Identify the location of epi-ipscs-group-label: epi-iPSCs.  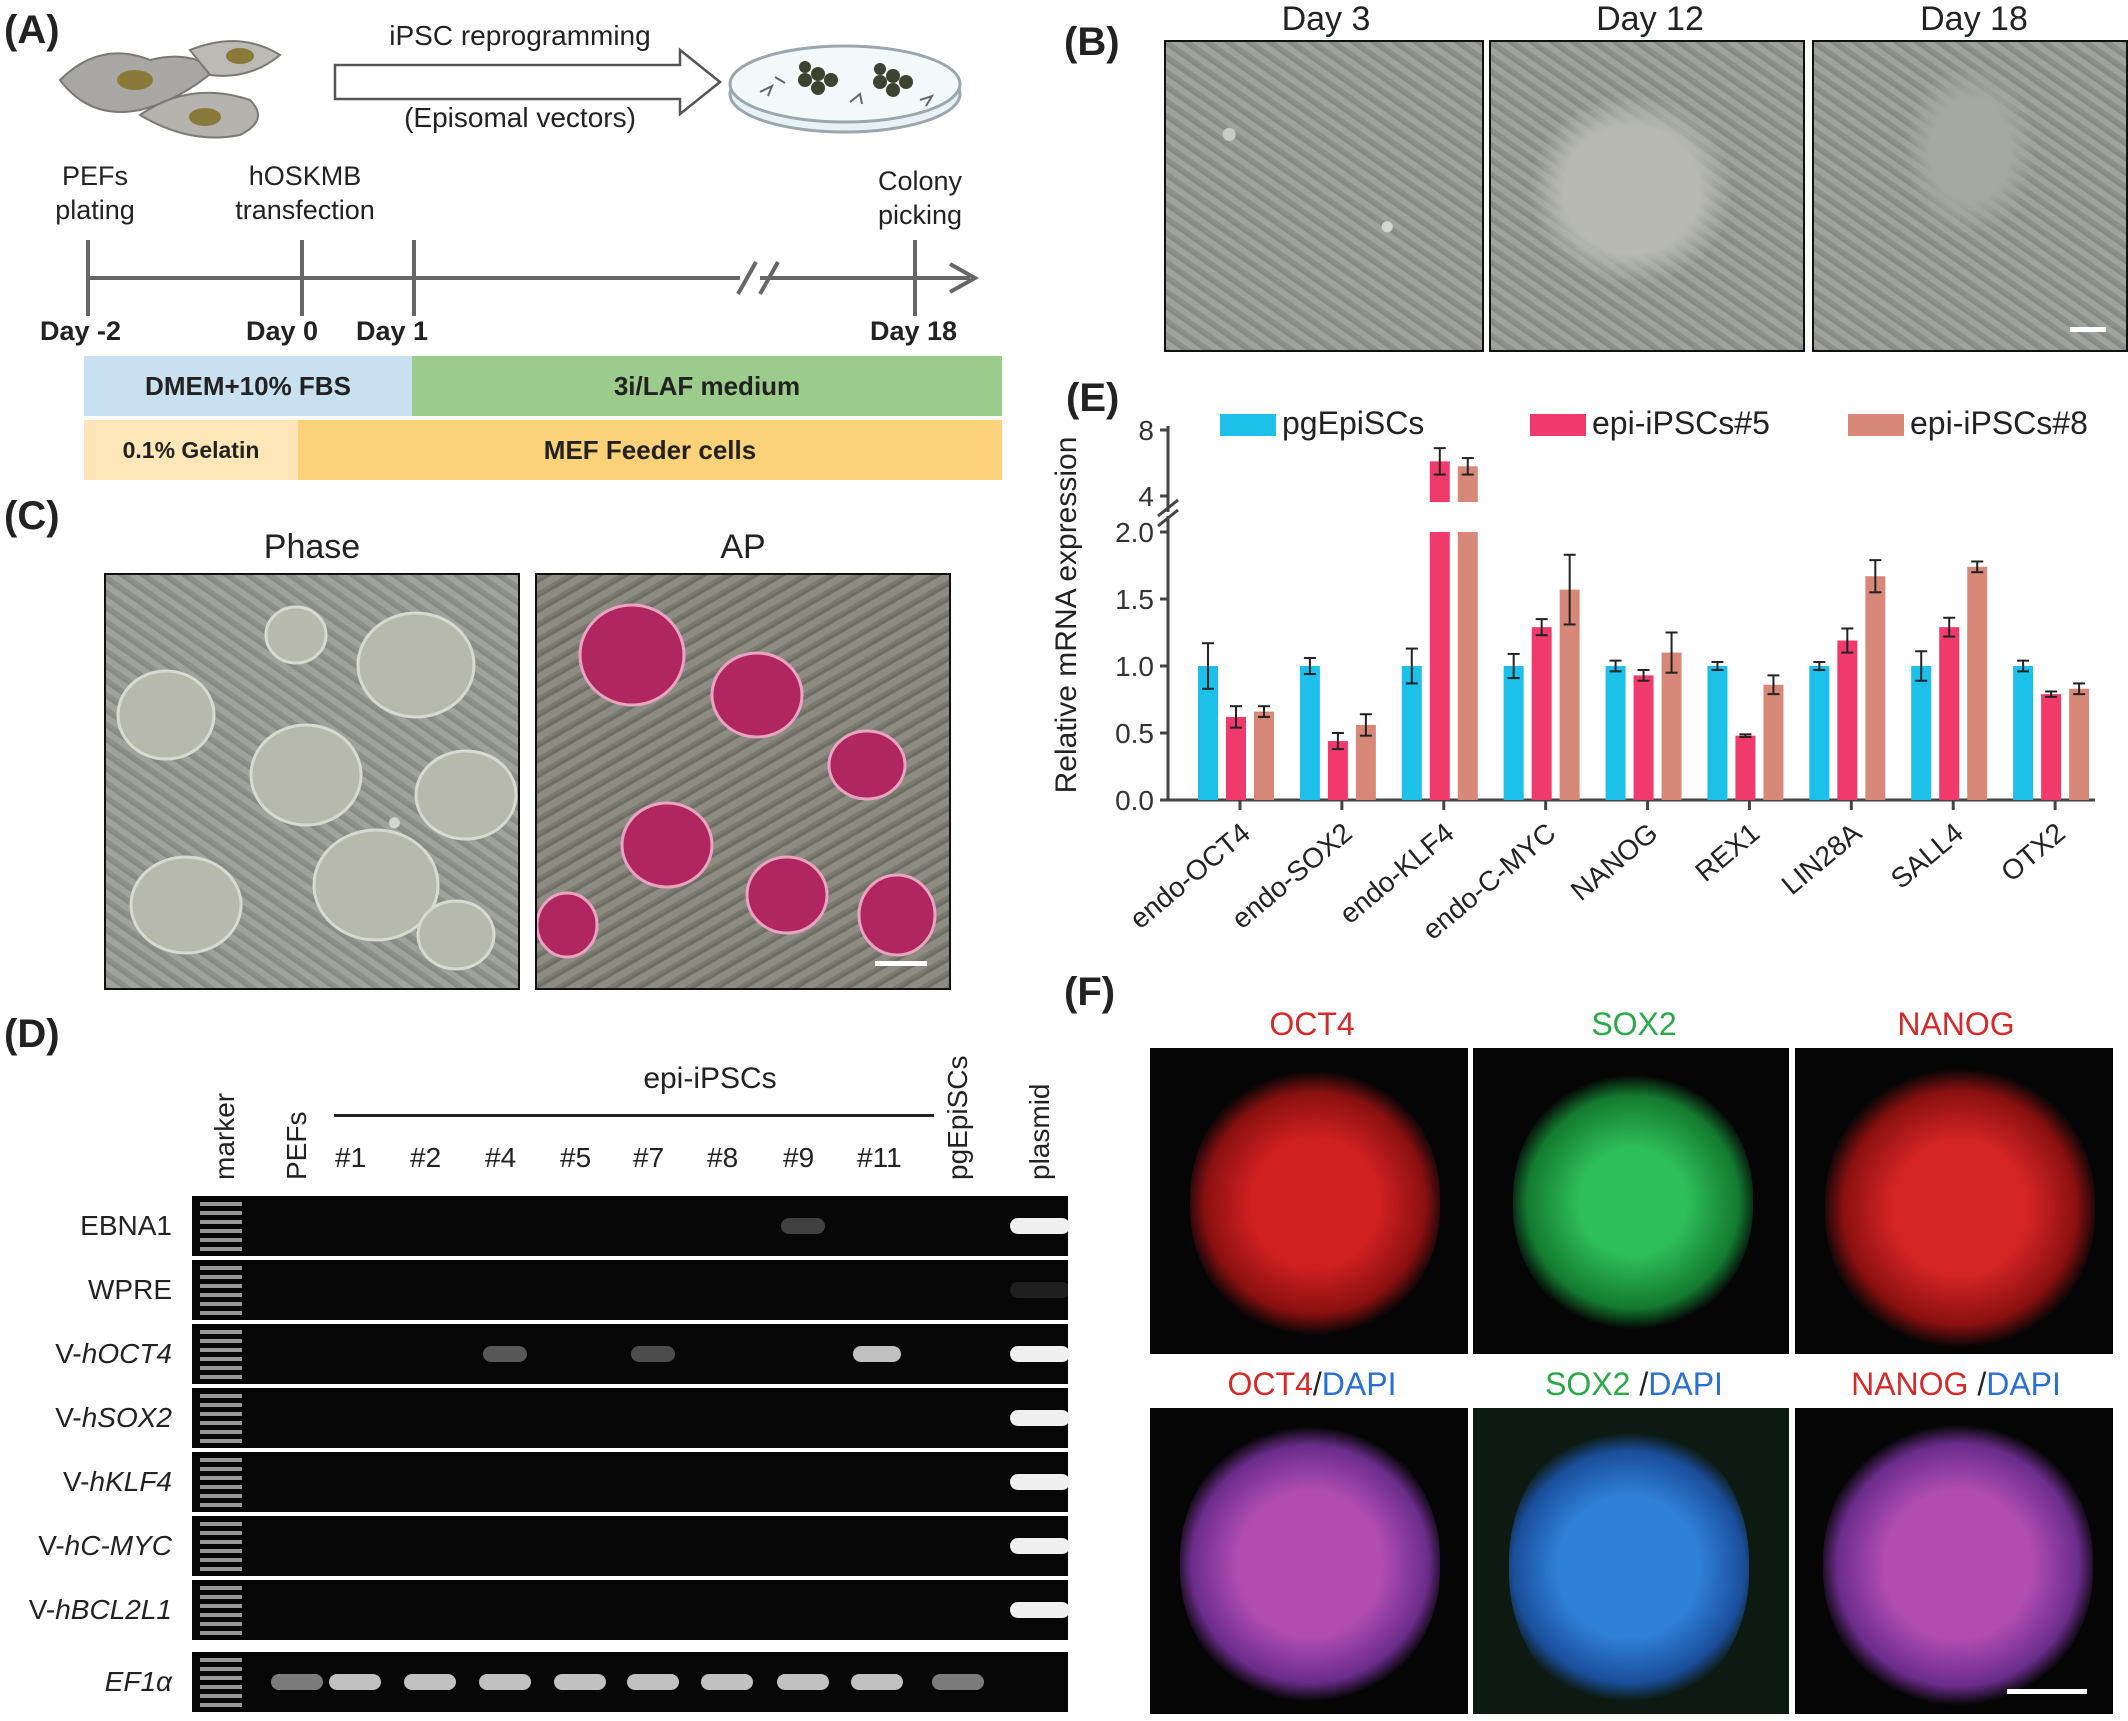
(710, 1078).